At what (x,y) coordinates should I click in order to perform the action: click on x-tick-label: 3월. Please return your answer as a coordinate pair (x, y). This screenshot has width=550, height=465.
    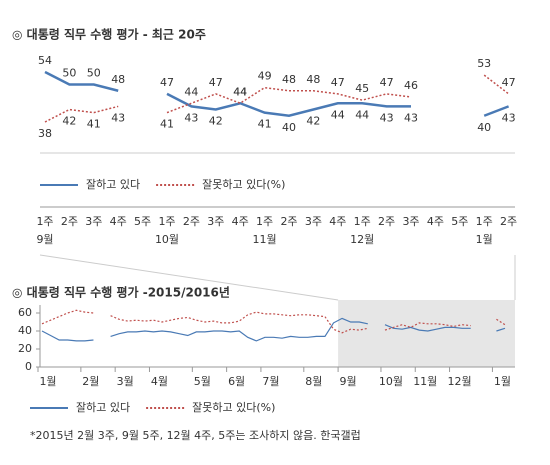
    Looking at the image, I should click on (125, 381).